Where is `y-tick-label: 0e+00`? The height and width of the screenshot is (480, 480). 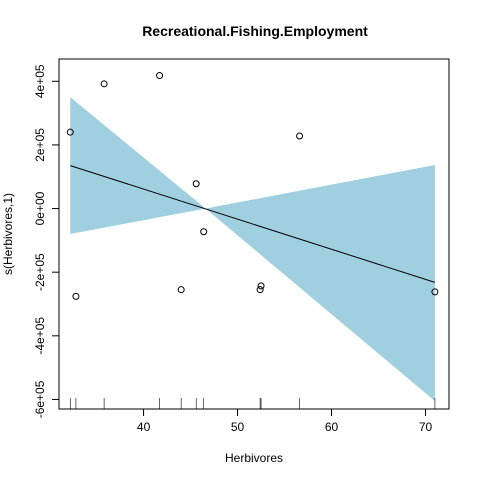
y-tick-label: 0e+00 is located at coordinates (40, 208).